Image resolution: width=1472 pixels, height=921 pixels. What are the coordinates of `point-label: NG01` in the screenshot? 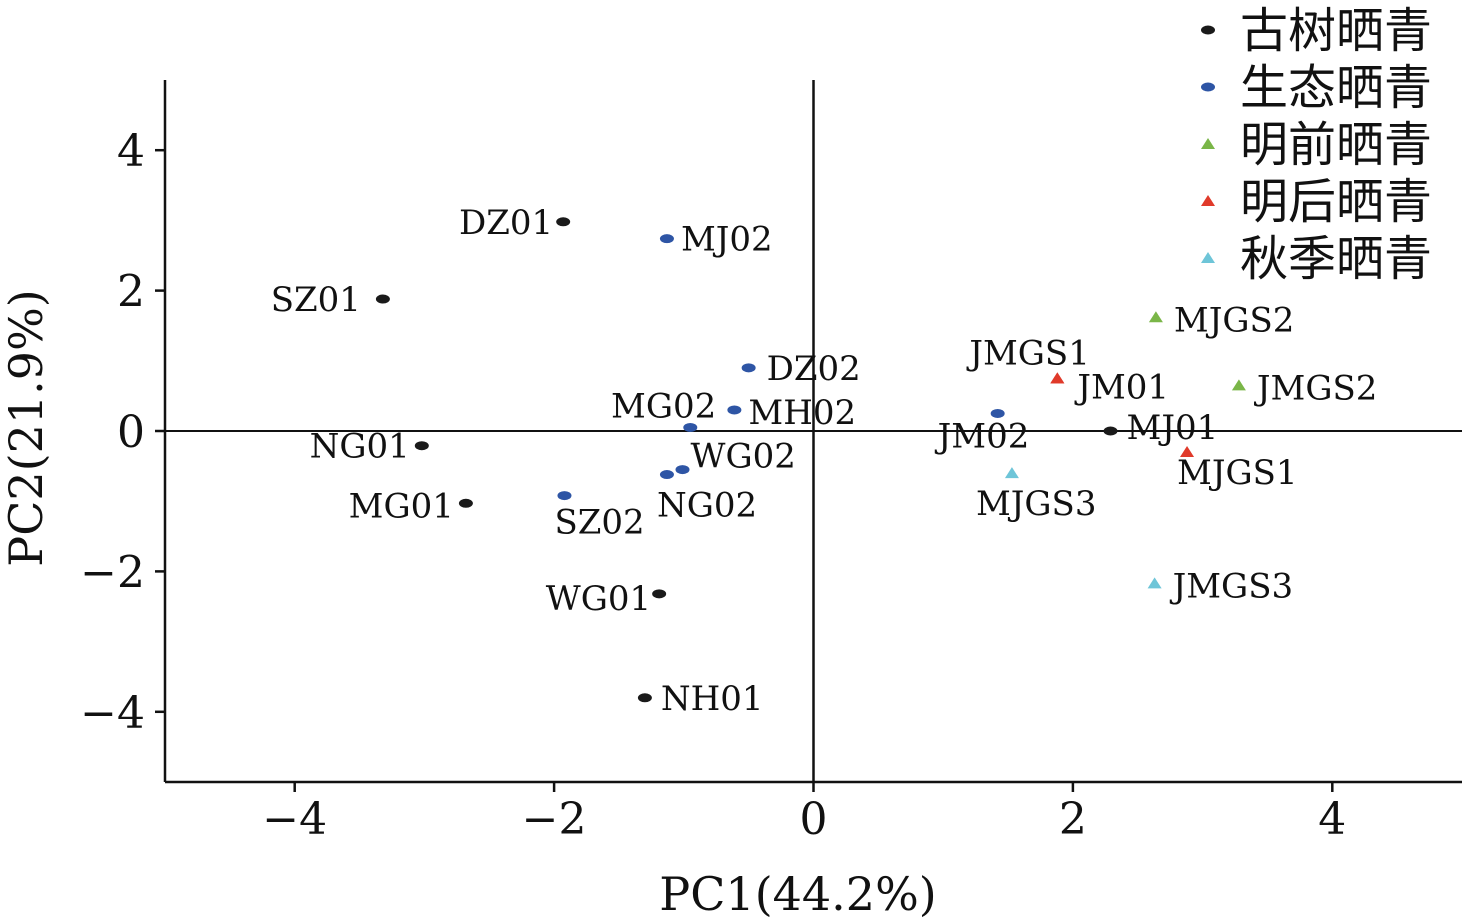 It's located at (360, 447).